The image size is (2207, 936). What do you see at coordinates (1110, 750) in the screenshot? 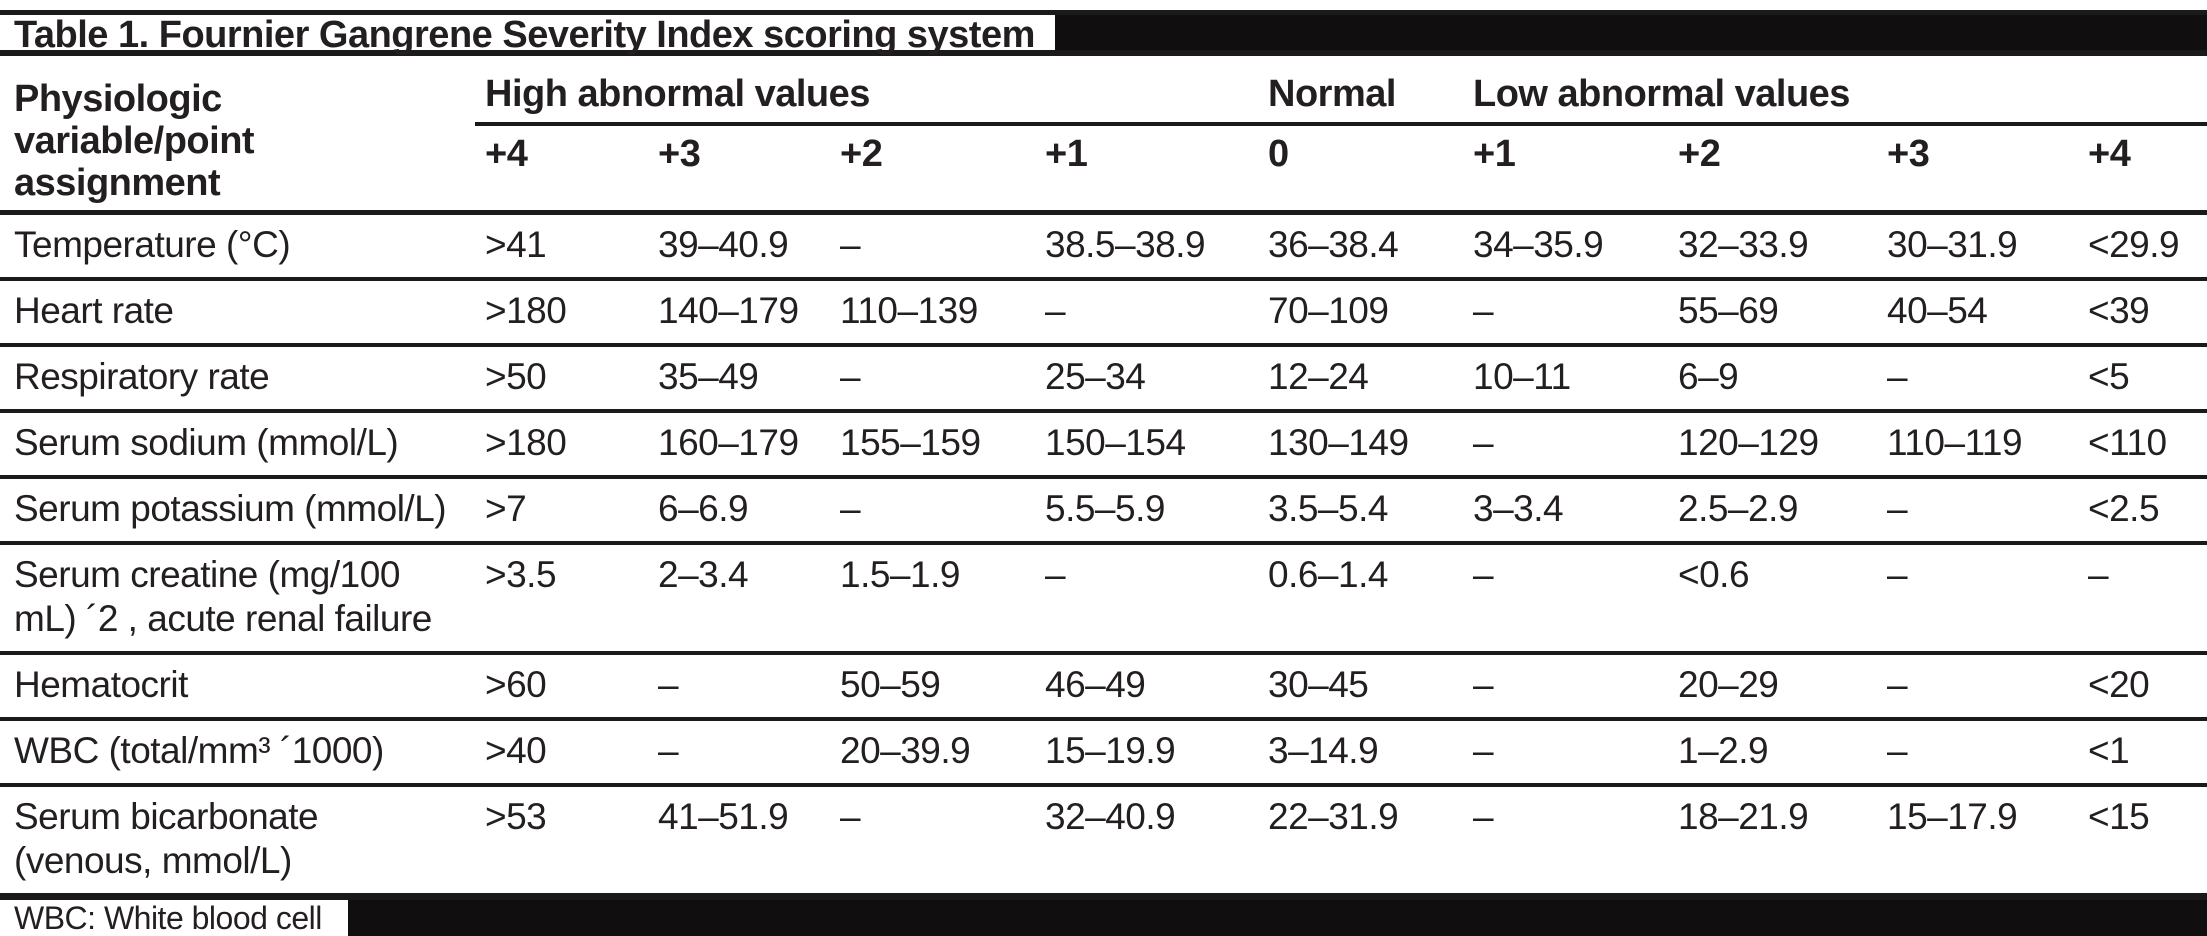
I see `value-cell: 15–19.9` at bounding box center [1110, 750].